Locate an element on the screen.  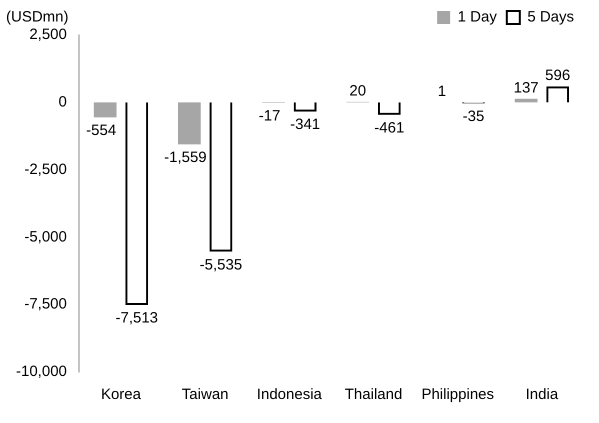
y-axis-title: (USDmn) is located at coordinates (37, 17).